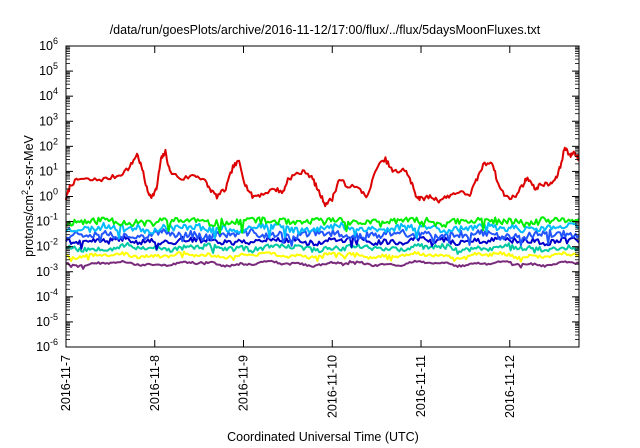 The image size is (640, 448). What do you see at coordinates (54, 242) in the screenshot?
I see `y-tick-exp: -2` at bounding box center [54, 242].